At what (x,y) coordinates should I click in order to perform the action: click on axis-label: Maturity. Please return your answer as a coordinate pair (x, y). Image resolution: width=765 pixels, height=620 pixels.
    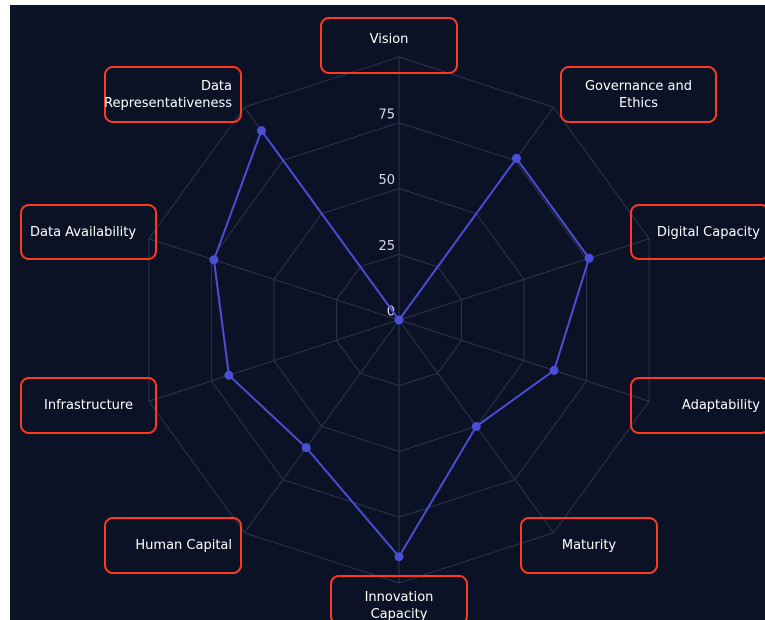
    Looking at the image, I should click on (589, 545).